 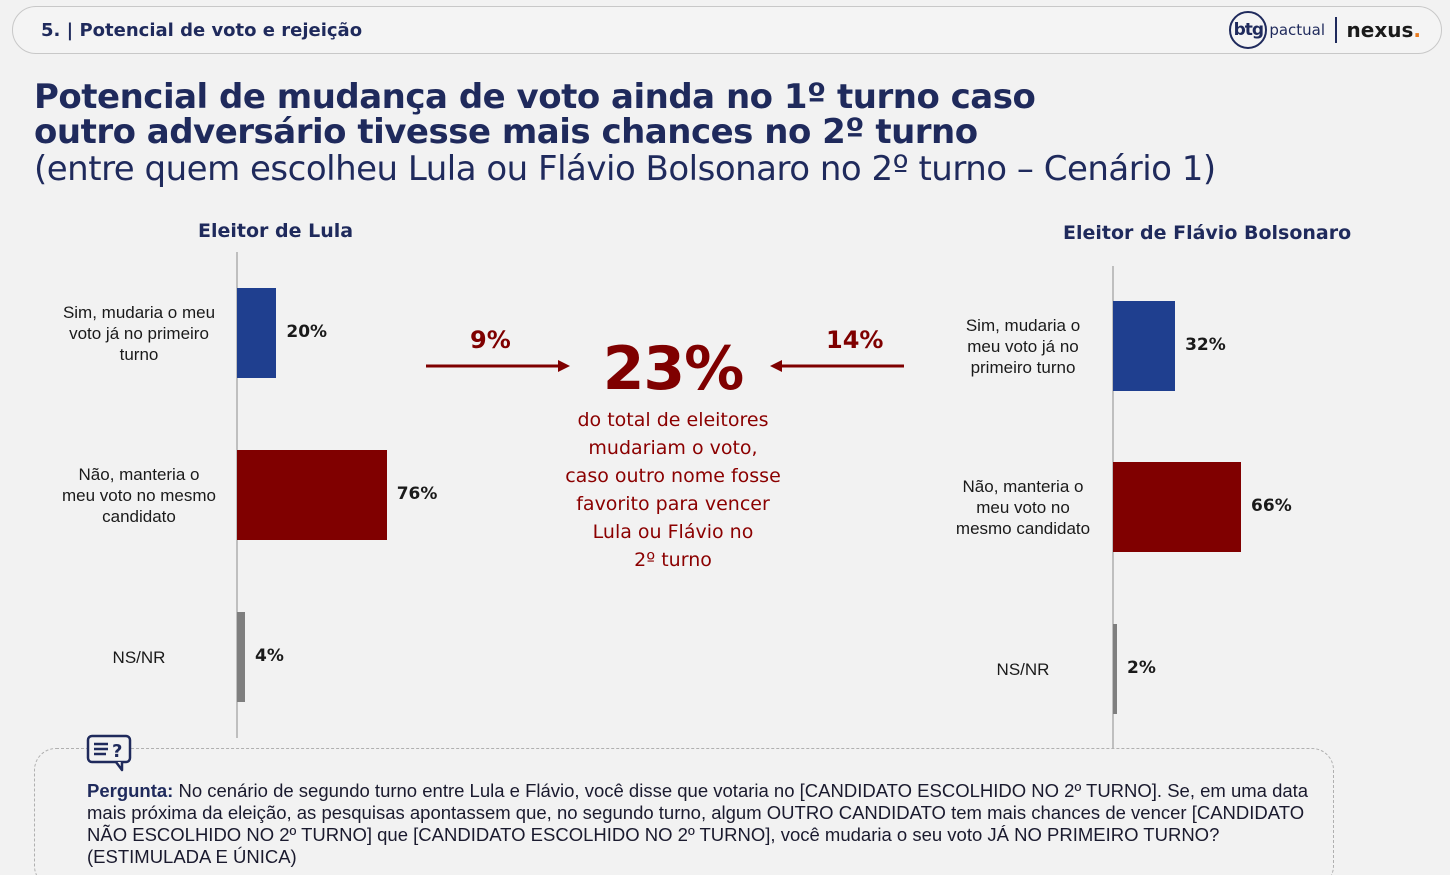 What do you see at coordinates (498, 366) in the screenshot?
I see `right-arrow-icon` at bounding box center [498, 366].